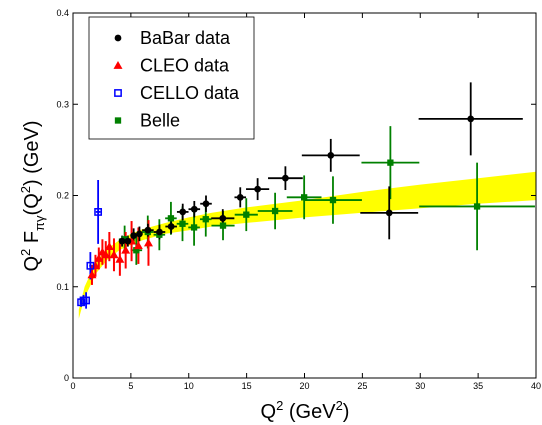 The image size is (542, 425). Describe the element at coordinates (171, 78) in the screenshot. I see `legend: BaBar data CLEO data CELLO data Belle` at that location.